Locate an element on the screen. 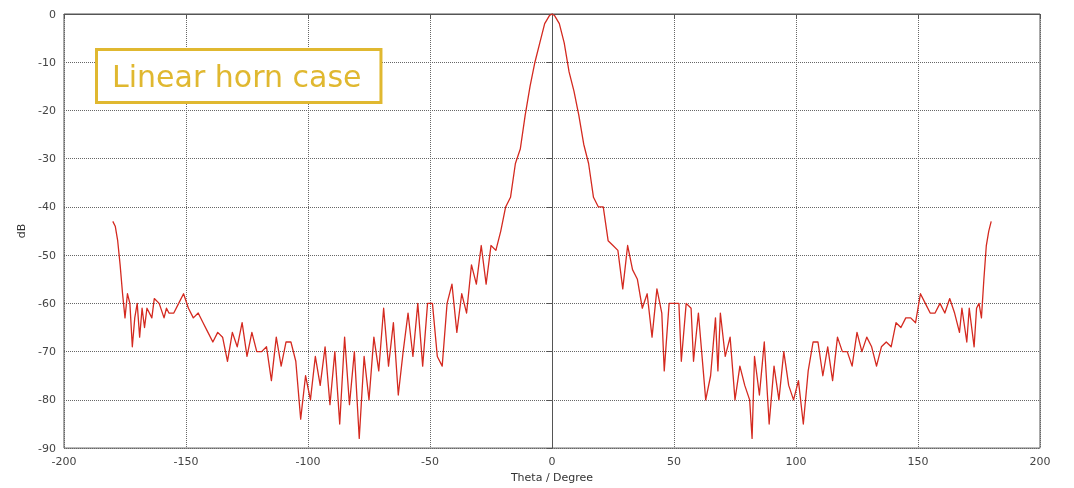 The width and height of the screenshot is (1074, 488). y-tick-label: -50 is located at coordinates (47, 255).